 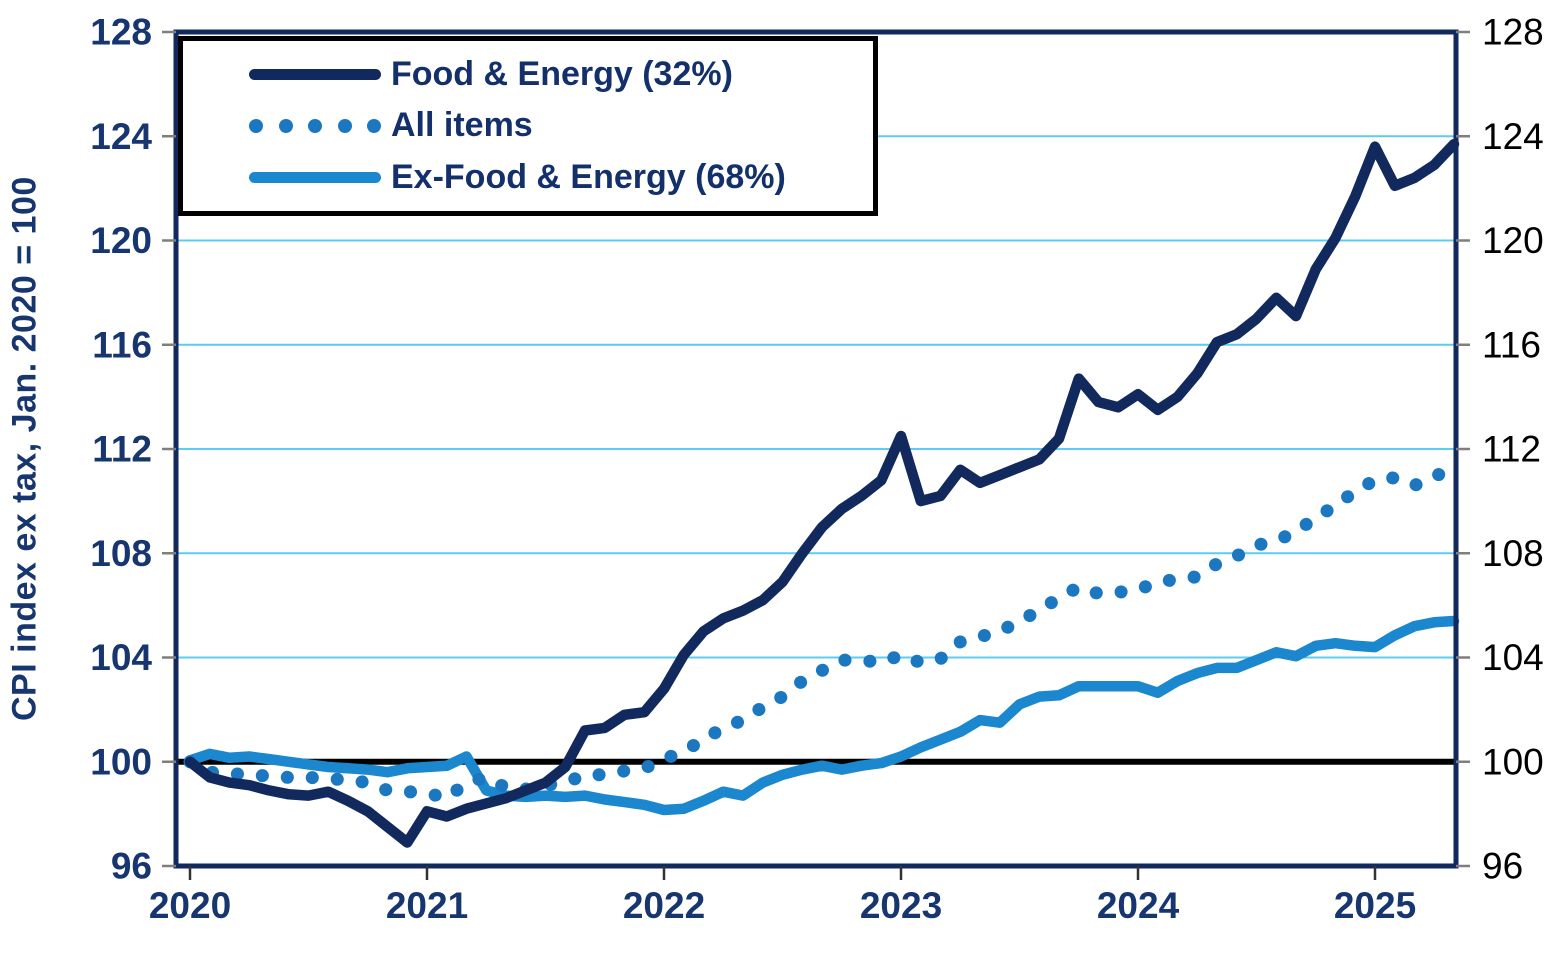 What do you see at coordinates (121, 136) in the screenshot?
I see `y-axis-label-left: 124` at bounding box center [121, 136].